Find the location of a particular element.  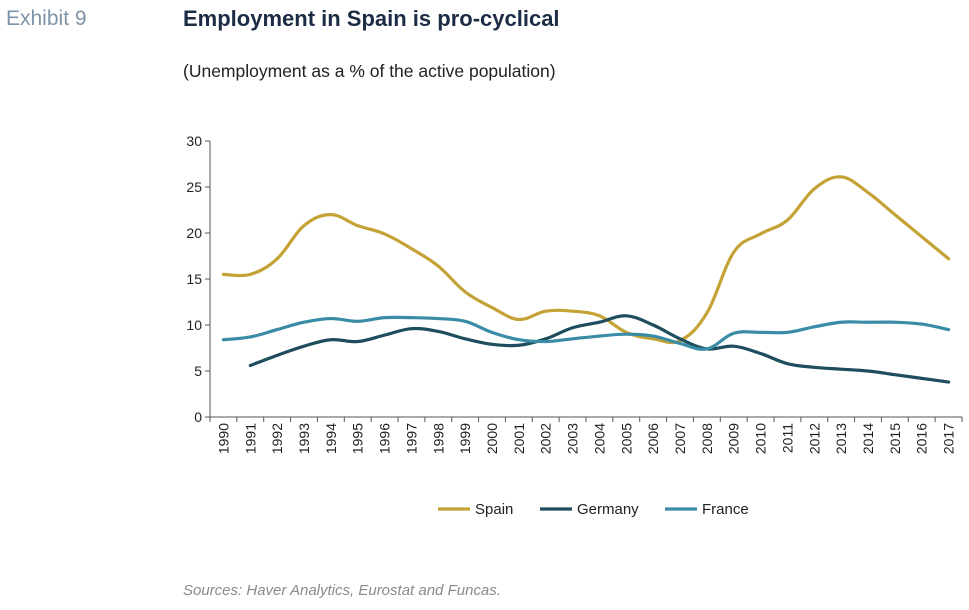

x-tick-label: 2017 is located at coordinates (949, 438).